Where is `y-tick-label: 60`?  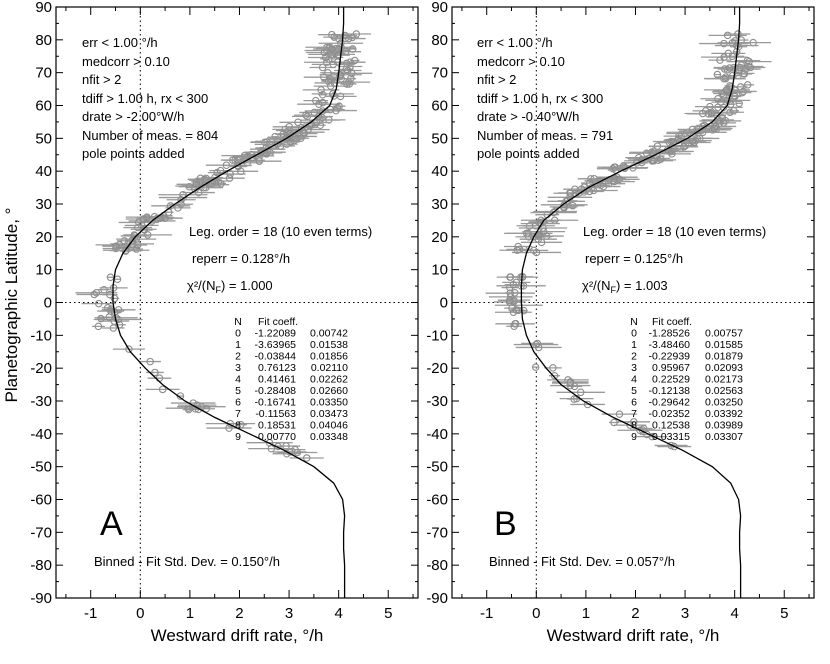
y-tick-label: 60 is located at coordinates (43, 106).